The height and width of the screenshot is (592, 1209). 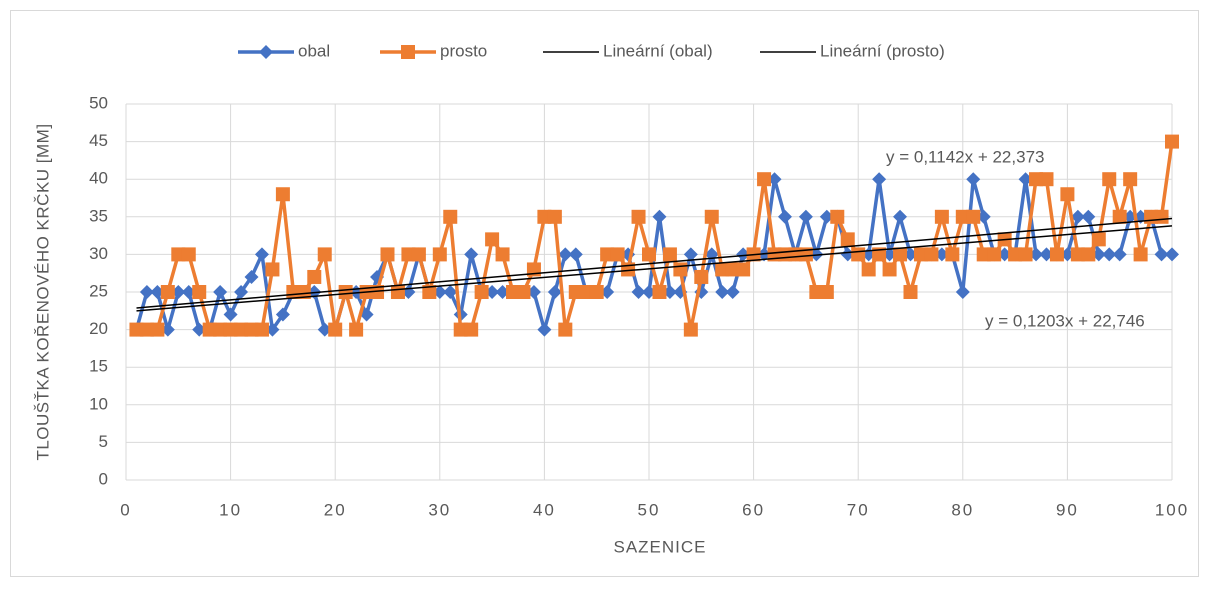 What do you see at coordinates (42, 291) in the screenshot?
I see `y-axis-title: TLOUŠŤKA KOŘENOVÉHO KRČKU [MM]` at bounding box center [42, 291].